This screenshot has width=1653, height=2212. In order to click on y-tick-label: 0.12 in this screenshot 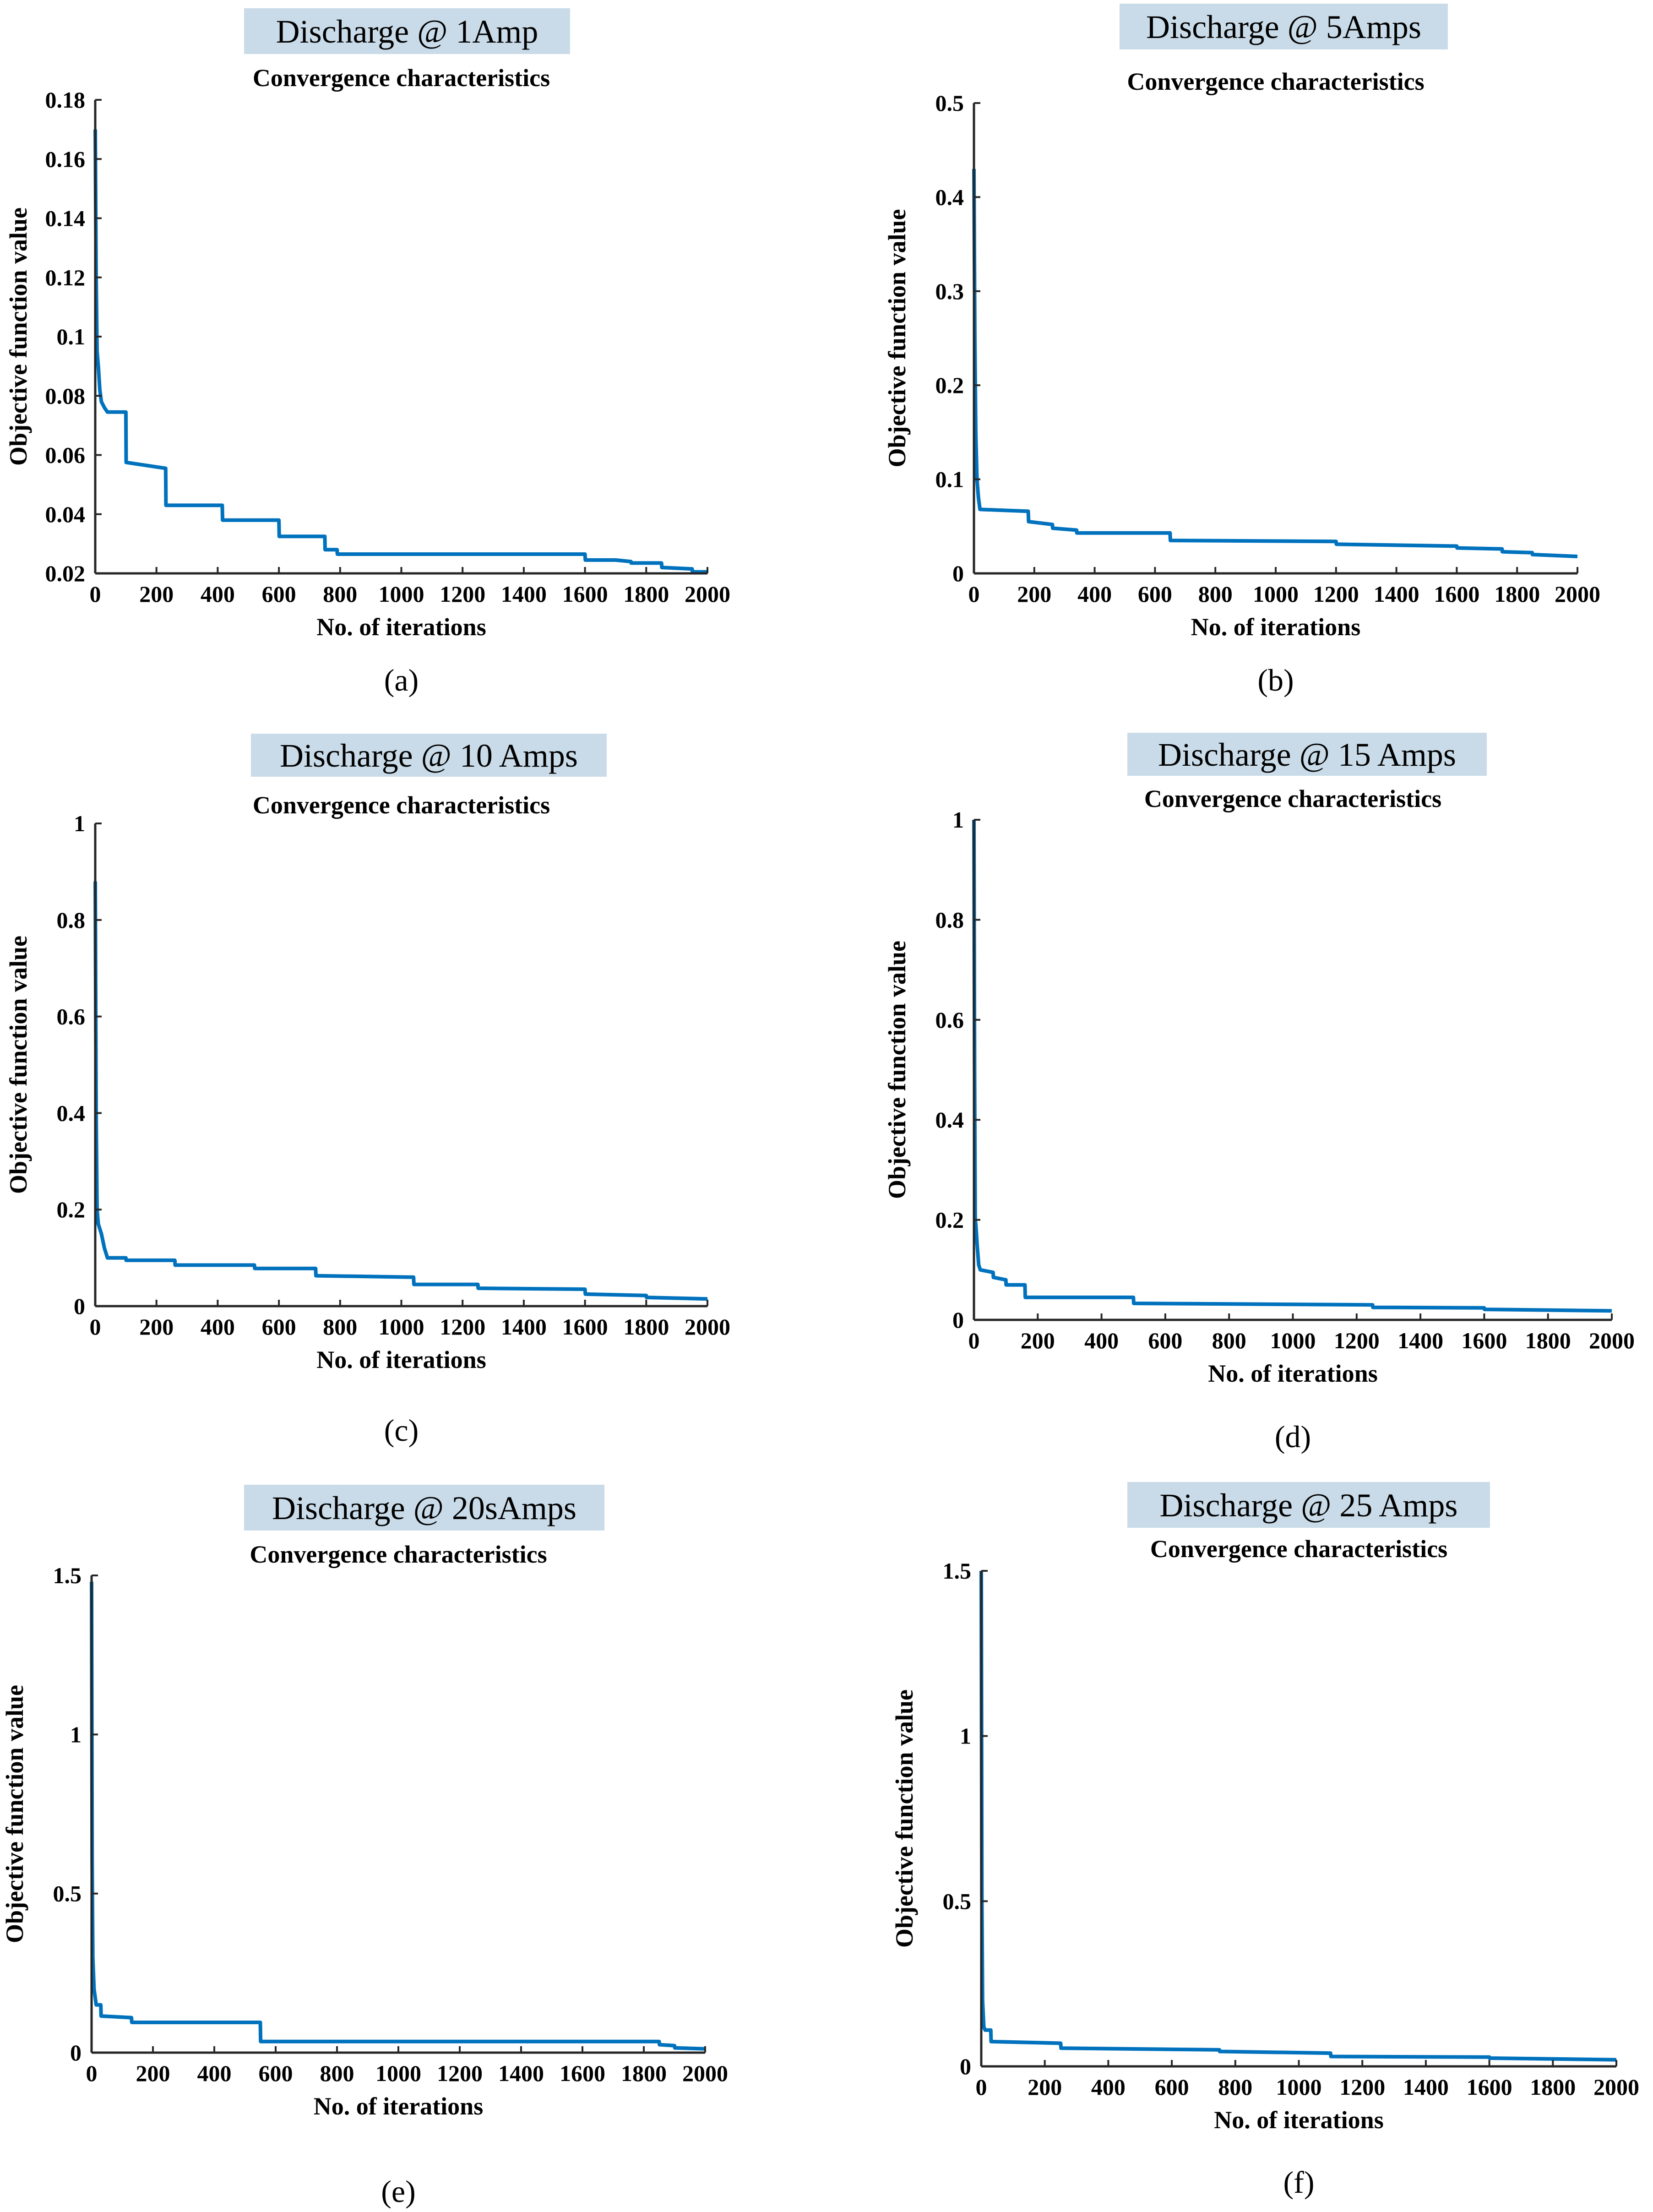, I will do `click(65, 277)`.